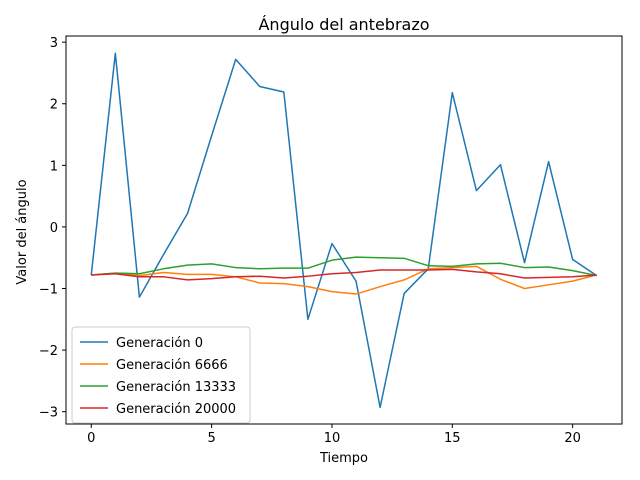  Describe the element at coordinates (54, 105) in the screenshot. I see `y-tick-label: 2` at that location.